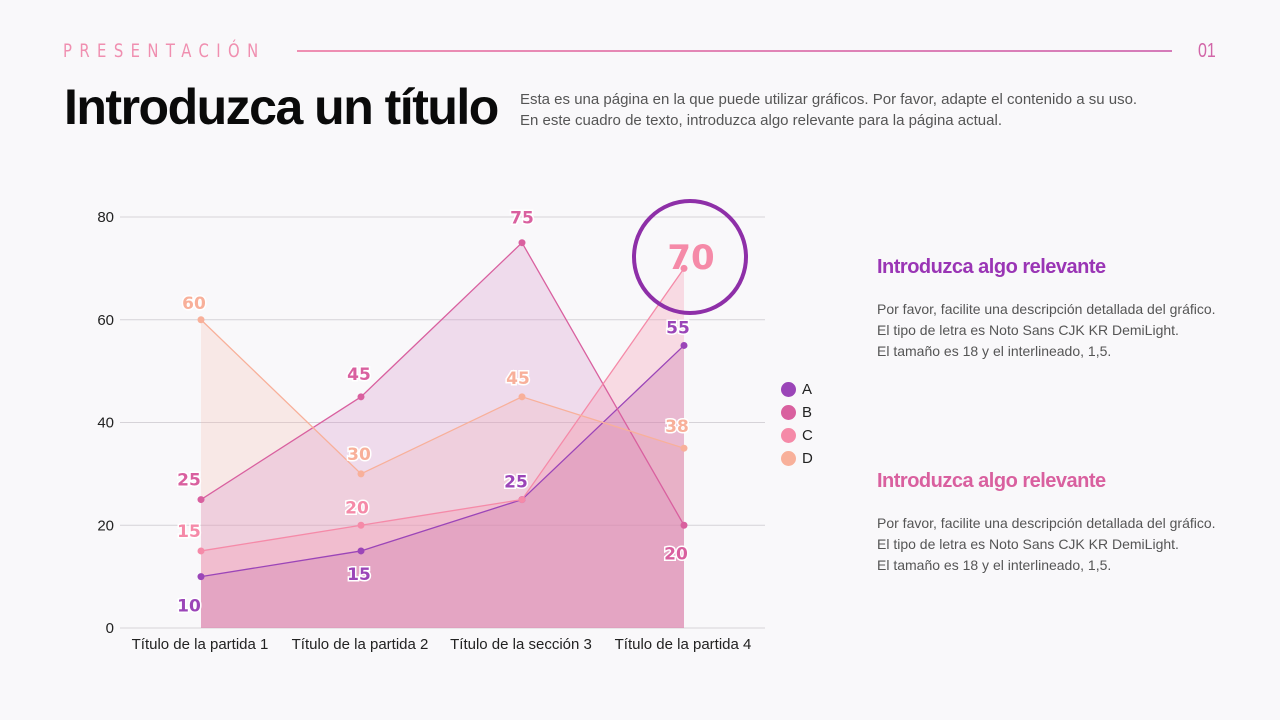 The height and width of the screenshot is (720, 1280). What do you see at coordinates (522, 219) in the screenshot?
I see `data-label: 75` at bounding box center [522, 219].